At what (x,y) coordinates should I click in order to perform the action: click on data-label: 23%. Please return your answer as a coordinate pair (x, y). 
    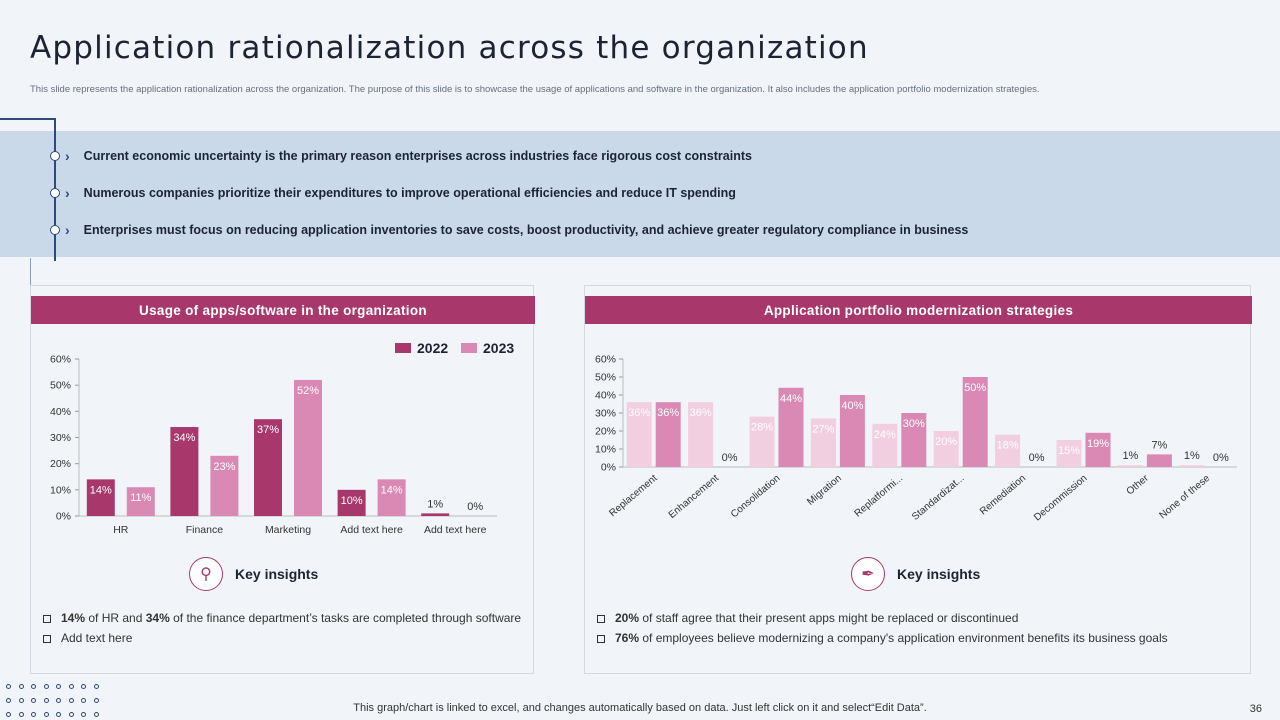
    Looking at the image, I should click on (224, 467).